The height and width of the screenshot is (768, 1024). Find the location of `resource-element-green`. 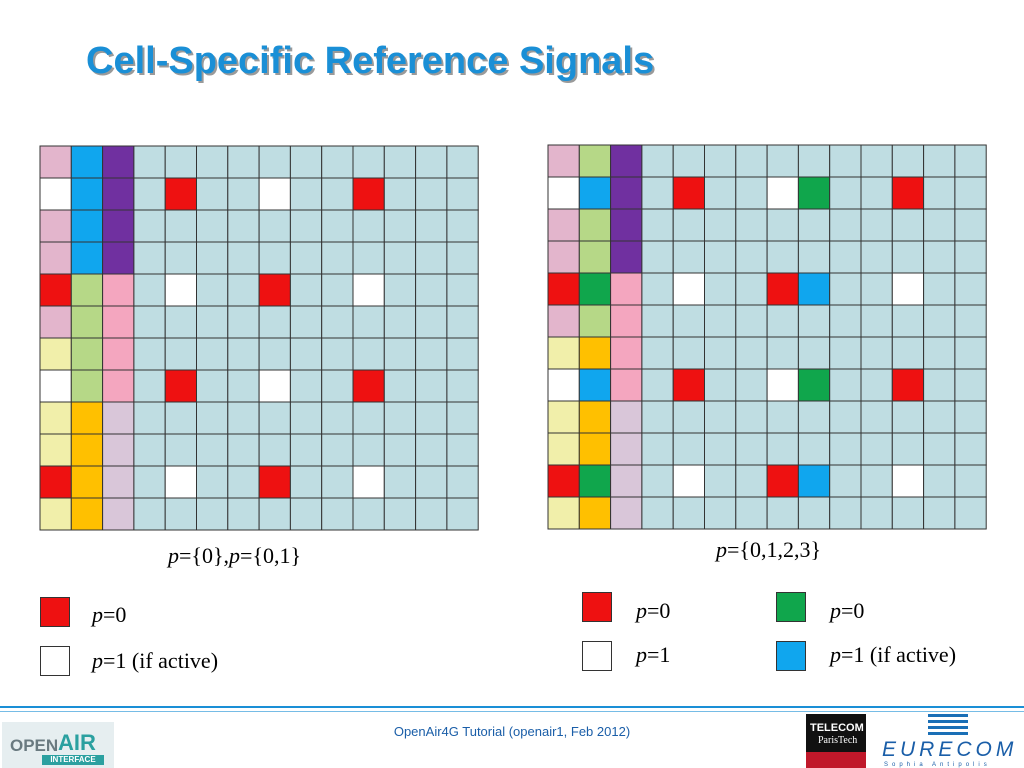

resource-element-green is located at coordinates (814, 385).